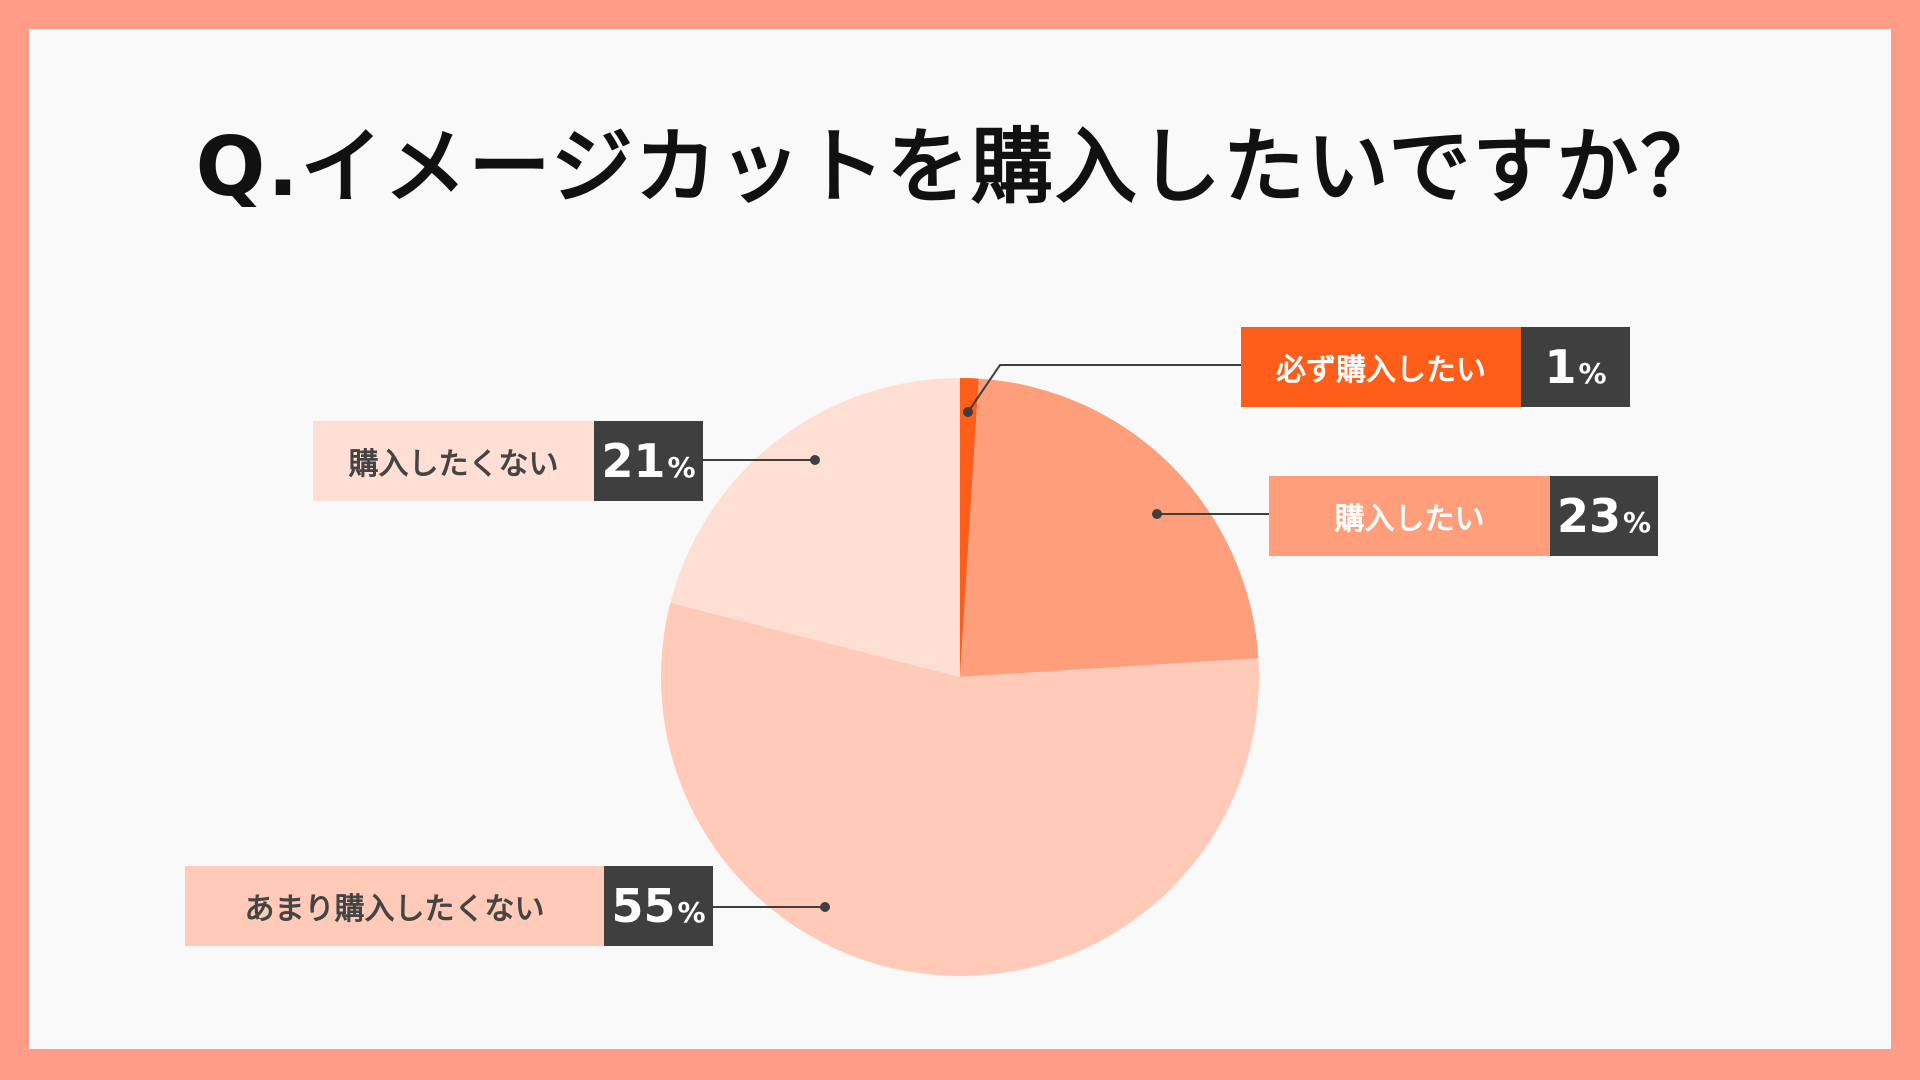 Image resolution: width=1920 pixels, height=1080 pixels. Describe the element at coordinates (1588, 516) in the screenshot. I see `value-number: 23` at that location.